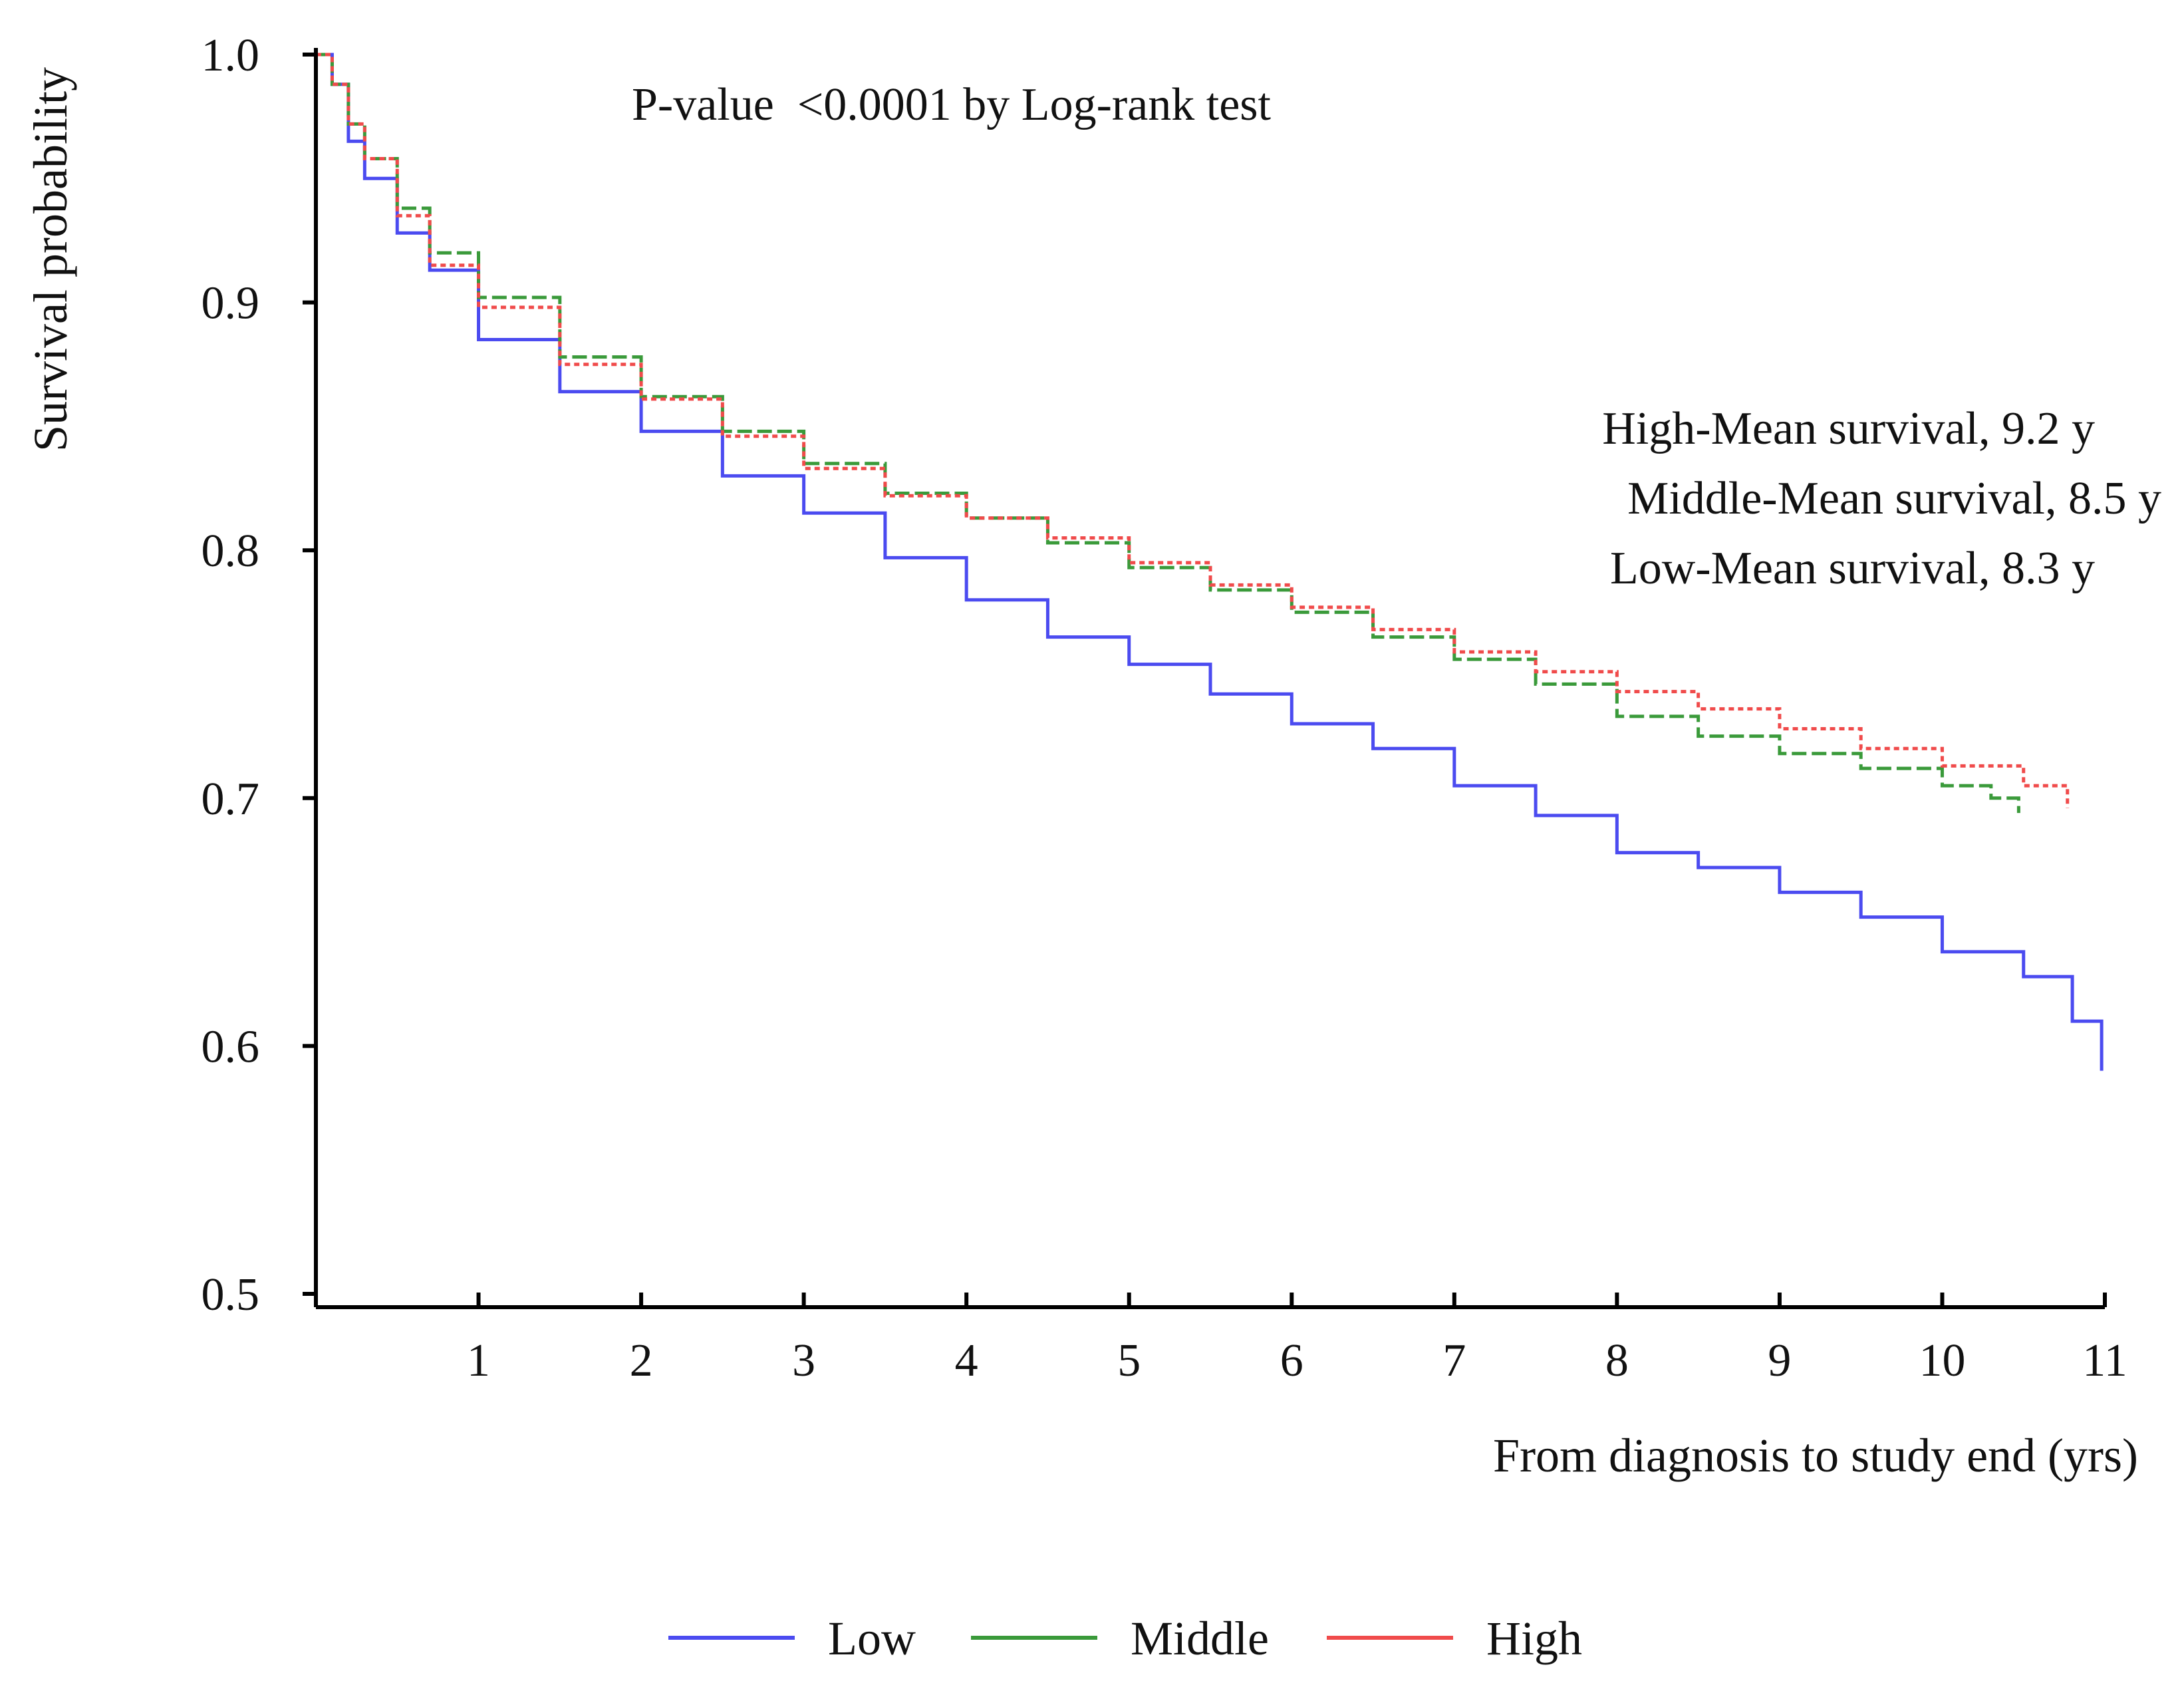  Describe the element at coordinates (2104, 1360) in the screenshot. I see `x-tick-label: 11` at that location.